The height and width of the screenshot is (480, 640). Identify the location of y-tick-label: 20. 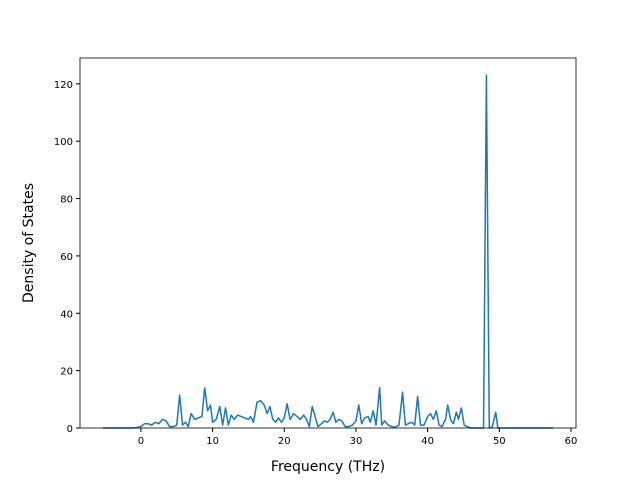
(66, 372).